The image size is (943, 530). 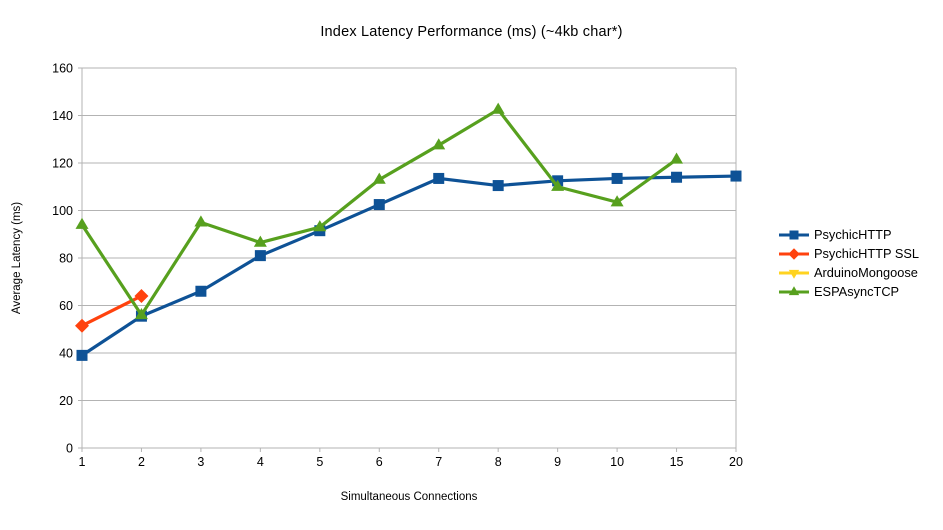 What do you see at coordinates (498, 462) in the screenshot?
I see `x-tick-label: 8` at bounding box center [498, 462].